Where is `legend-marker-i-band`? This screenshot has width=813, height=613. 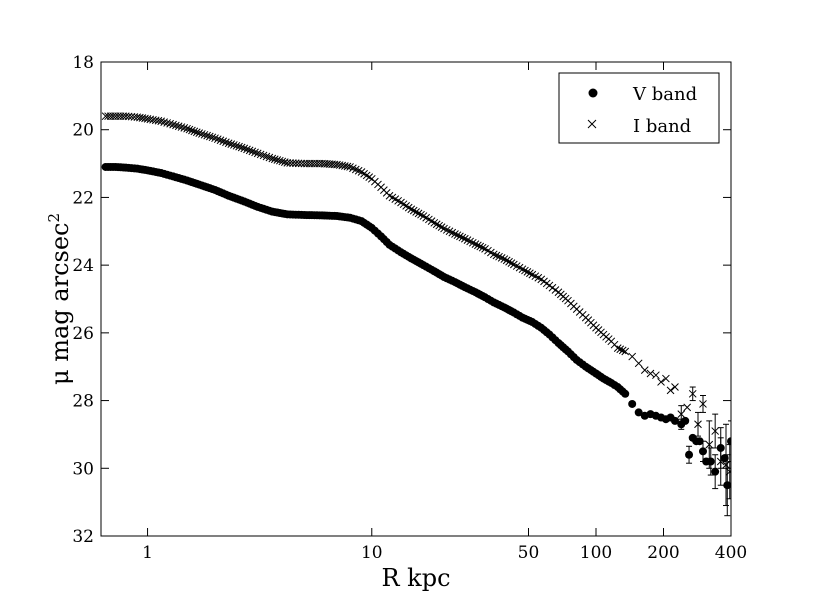
legend-marker-i-band is located at coordinates (592, 124).